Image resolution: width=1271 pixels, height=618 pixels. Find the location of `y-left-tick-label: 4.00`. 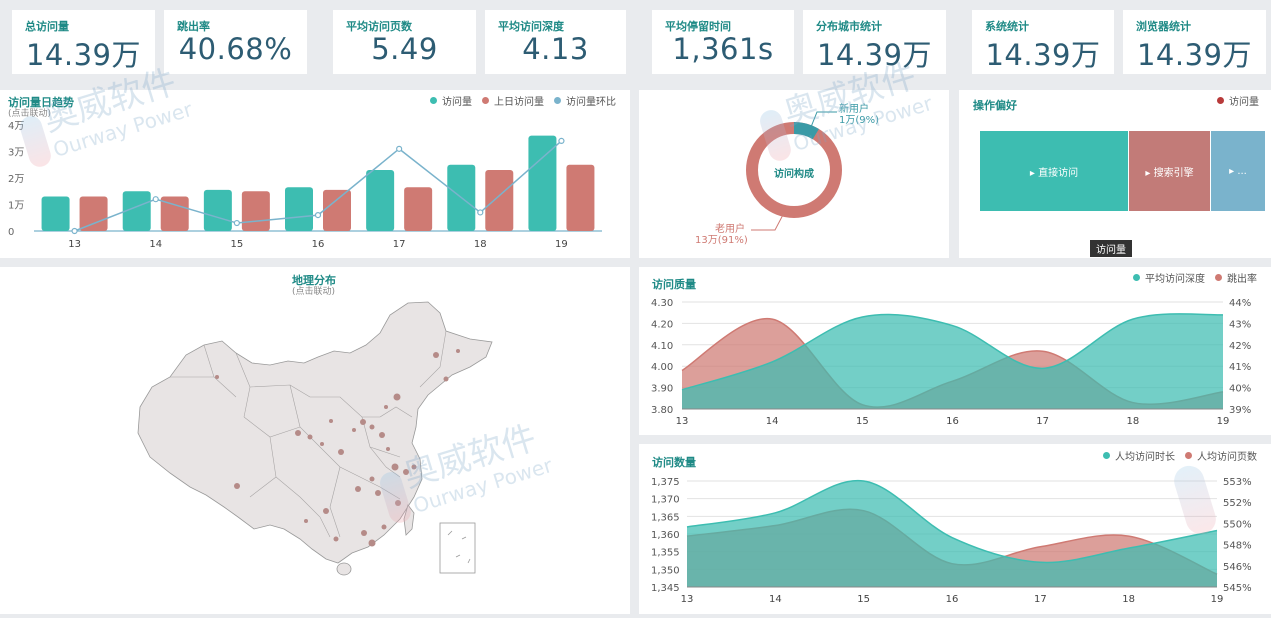

y-left-tick-label: 4.00 is located at coordinates (662, 367).